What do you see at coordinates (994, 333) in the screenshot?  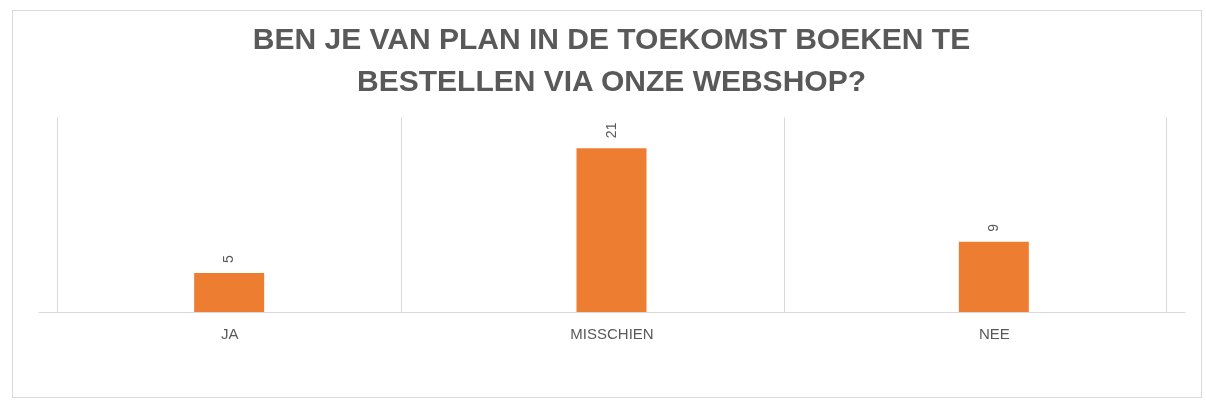 I see `x-tick-label: NEE` at bounding box center [994, 333].